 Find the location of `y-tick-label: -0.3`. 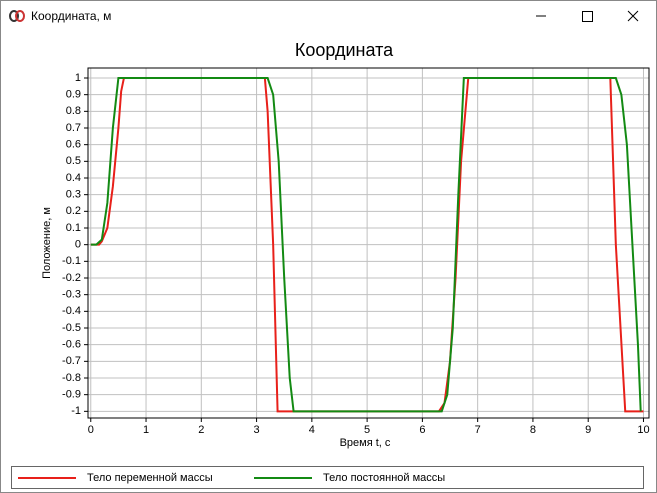

y-tick-label: -0.3 is located at coordinates (71, 295).